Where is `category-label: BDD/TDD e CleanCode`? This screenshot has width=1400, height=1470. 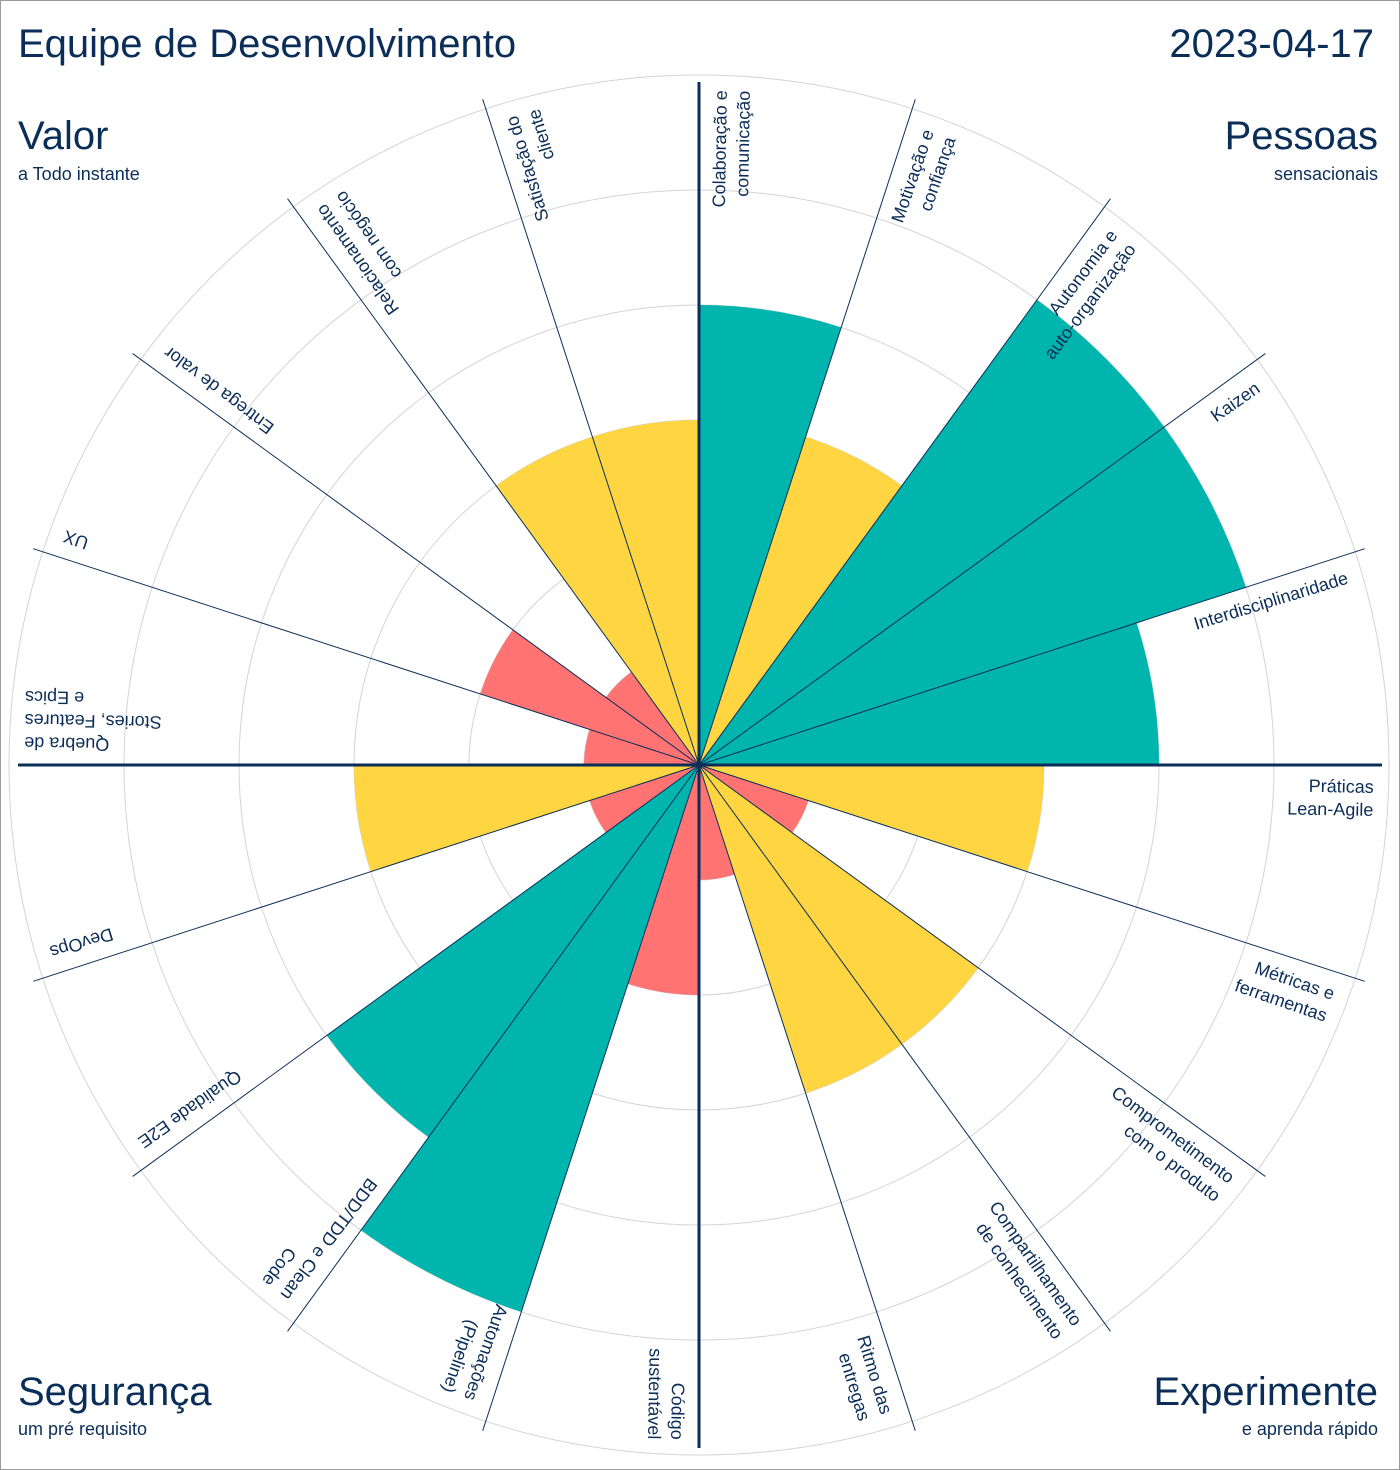
category-label: BDD/TDD e CleanCode is located at coordinates (319, 1232).